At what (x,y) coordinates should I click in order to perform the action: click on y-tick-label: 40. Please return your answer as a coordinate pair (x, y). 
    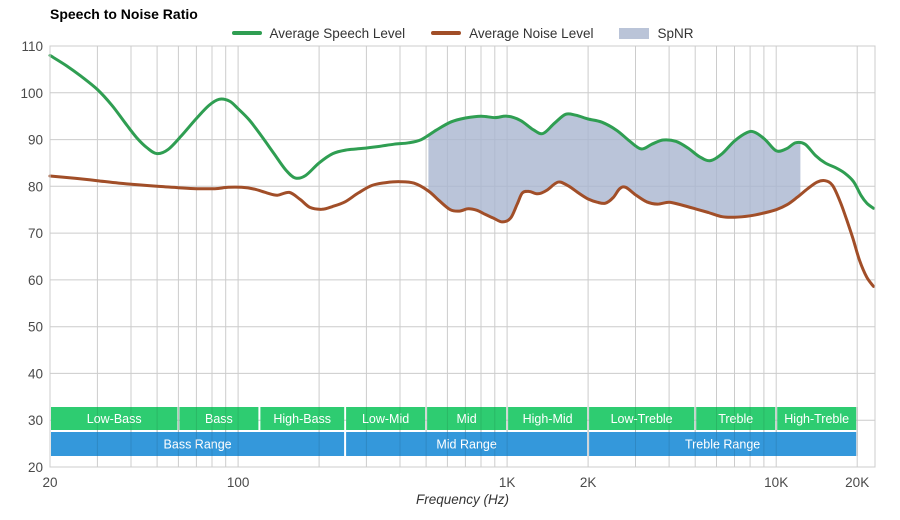
    Looking at the image, I should click on (35, 373).